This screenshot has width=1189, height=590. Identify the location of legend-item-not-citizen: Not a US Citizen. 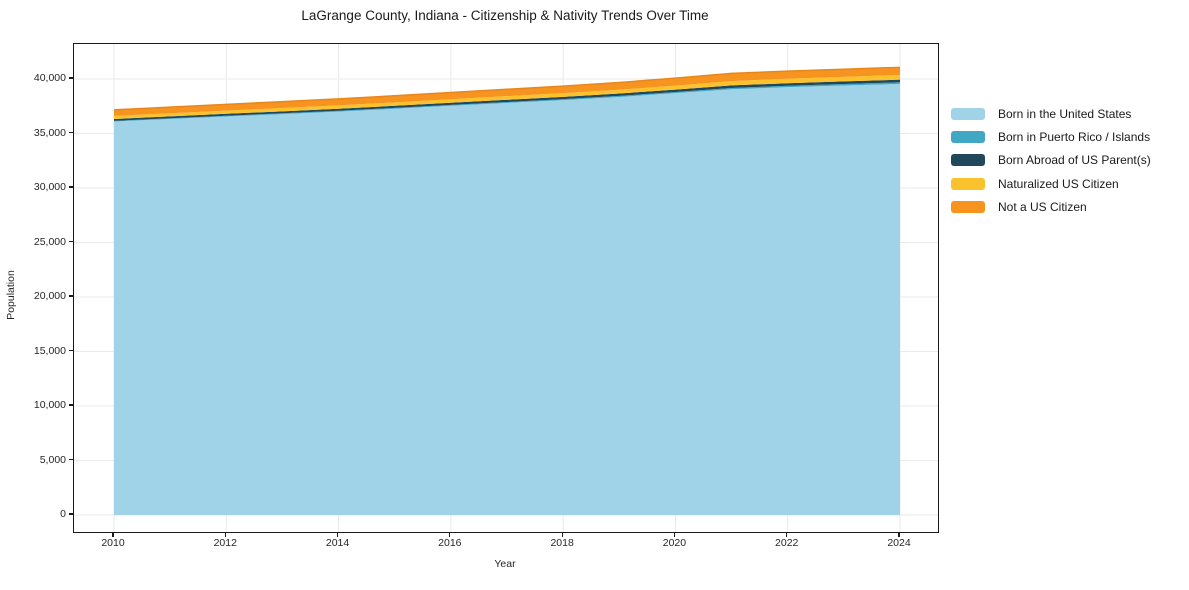
(1051, 207).